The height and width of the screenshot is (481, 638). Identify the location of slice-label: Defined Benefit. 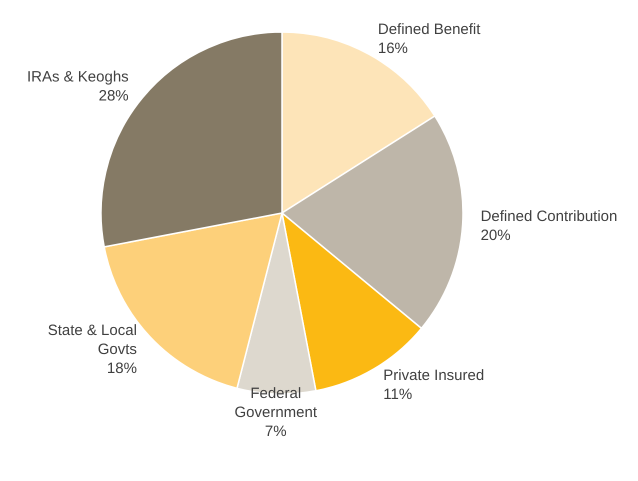
(430, 29).